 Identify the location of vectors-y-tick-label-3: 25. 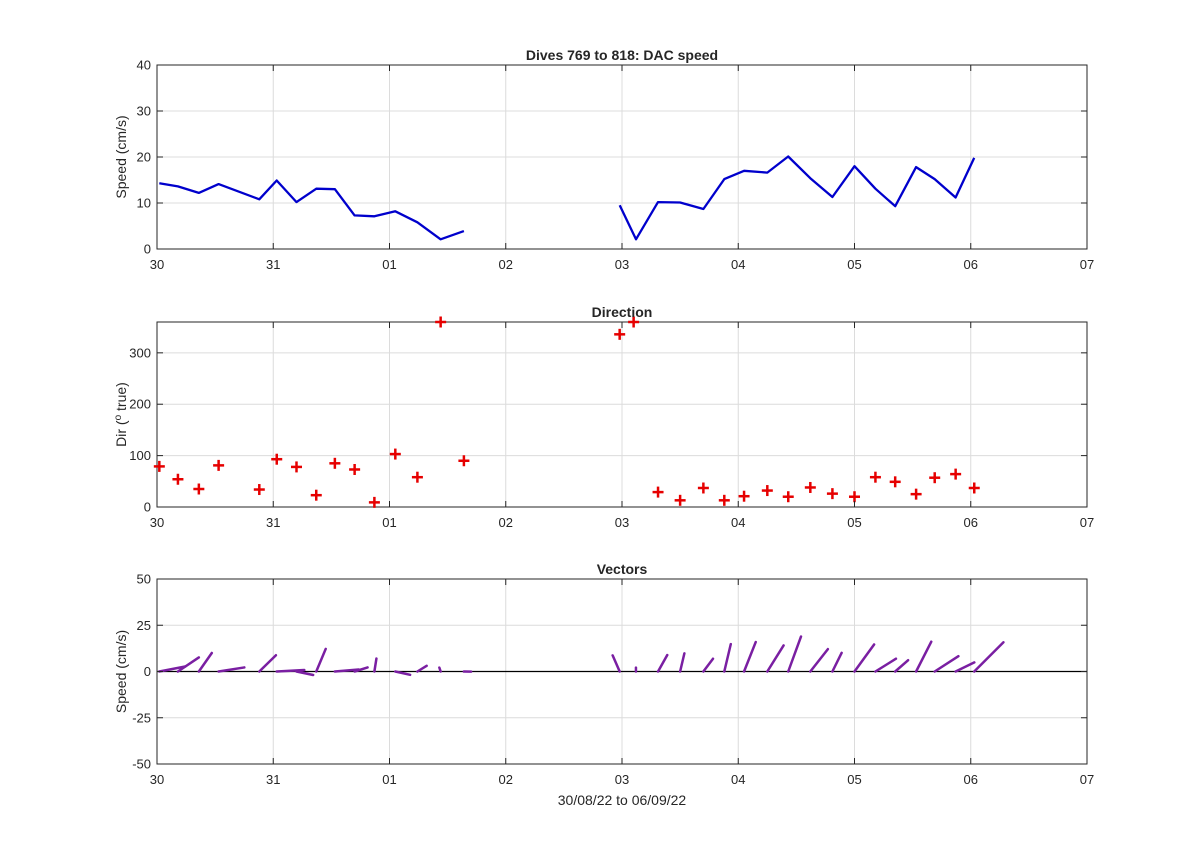
(144, 625).